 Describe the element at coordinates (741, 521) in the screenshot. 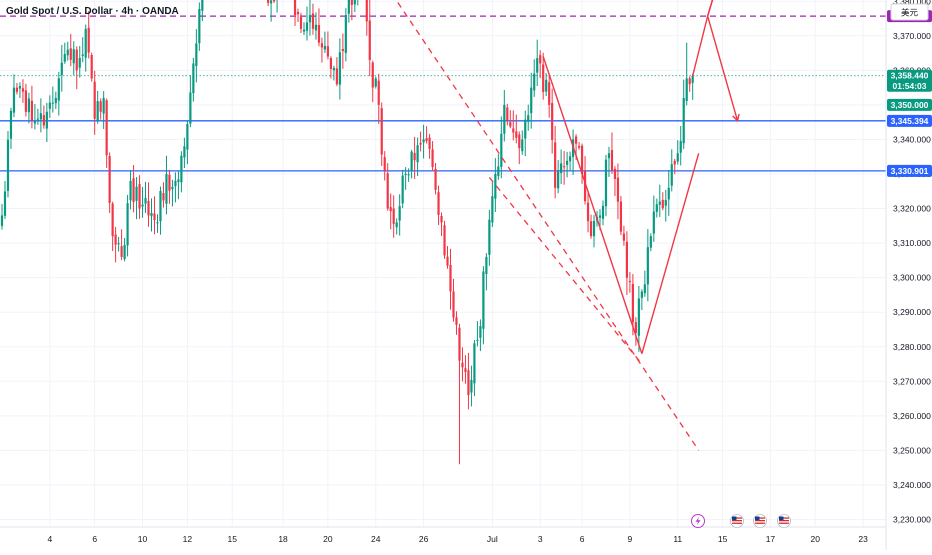

I see `event-icons` at that location.